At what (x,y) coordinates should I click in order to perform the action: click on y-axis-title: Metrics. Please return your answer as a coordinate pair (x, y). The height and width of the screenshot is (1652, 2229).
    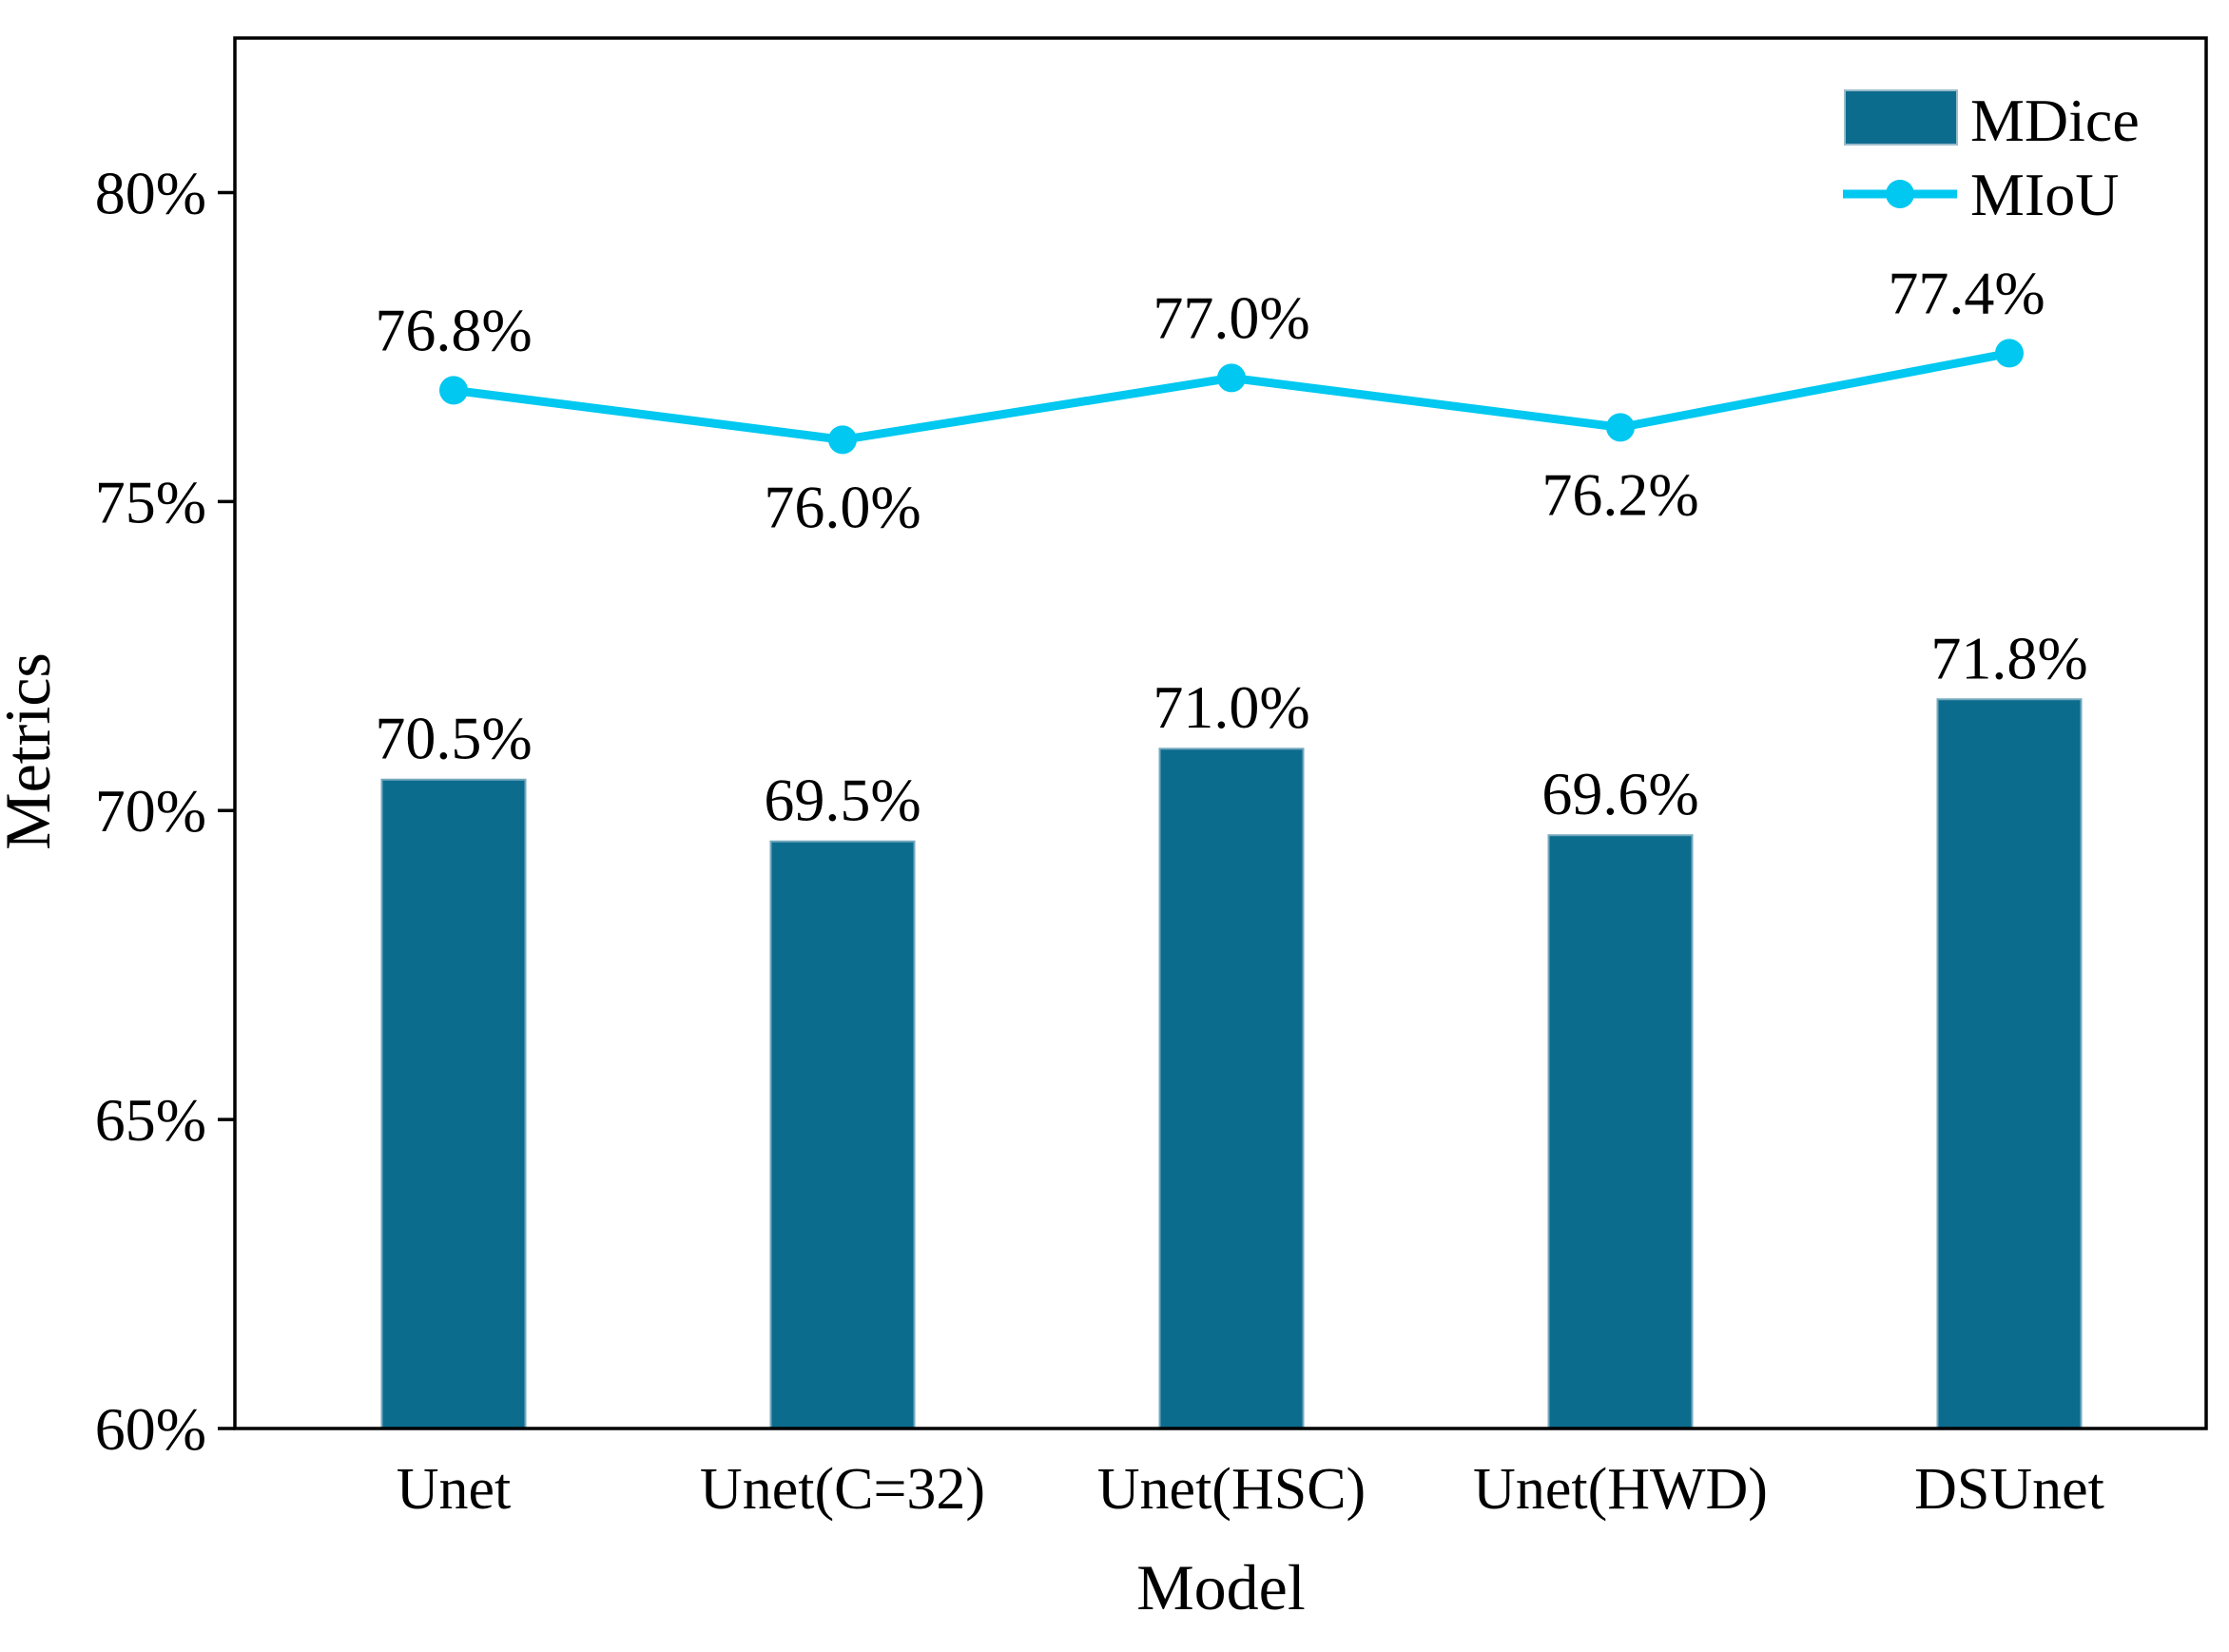
    Looking at the image, I should click on (32, 751).